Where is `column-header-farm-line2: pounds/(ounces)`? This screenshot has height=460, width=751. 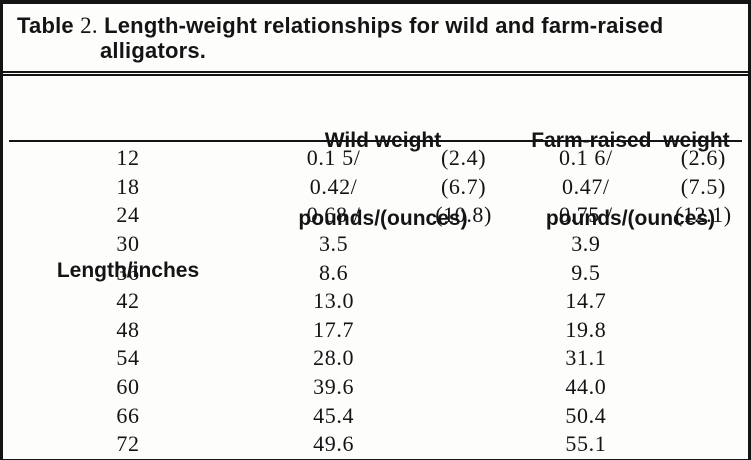 column-header-farm-line2: pounds/(ounces) is located at coordinates (630, 219).